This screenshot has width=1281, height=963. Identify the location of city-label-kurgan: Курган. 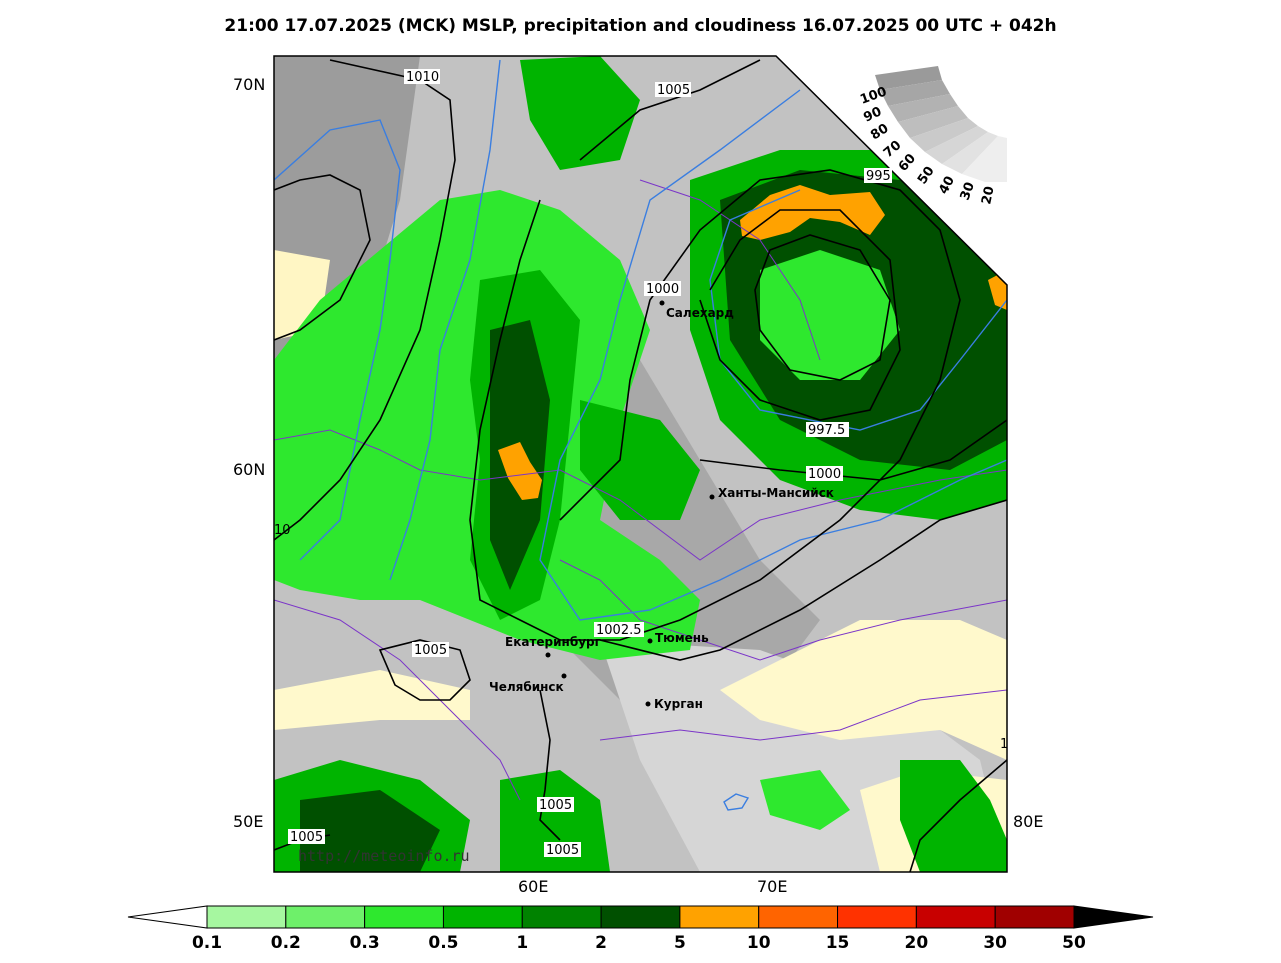
(678, 704).